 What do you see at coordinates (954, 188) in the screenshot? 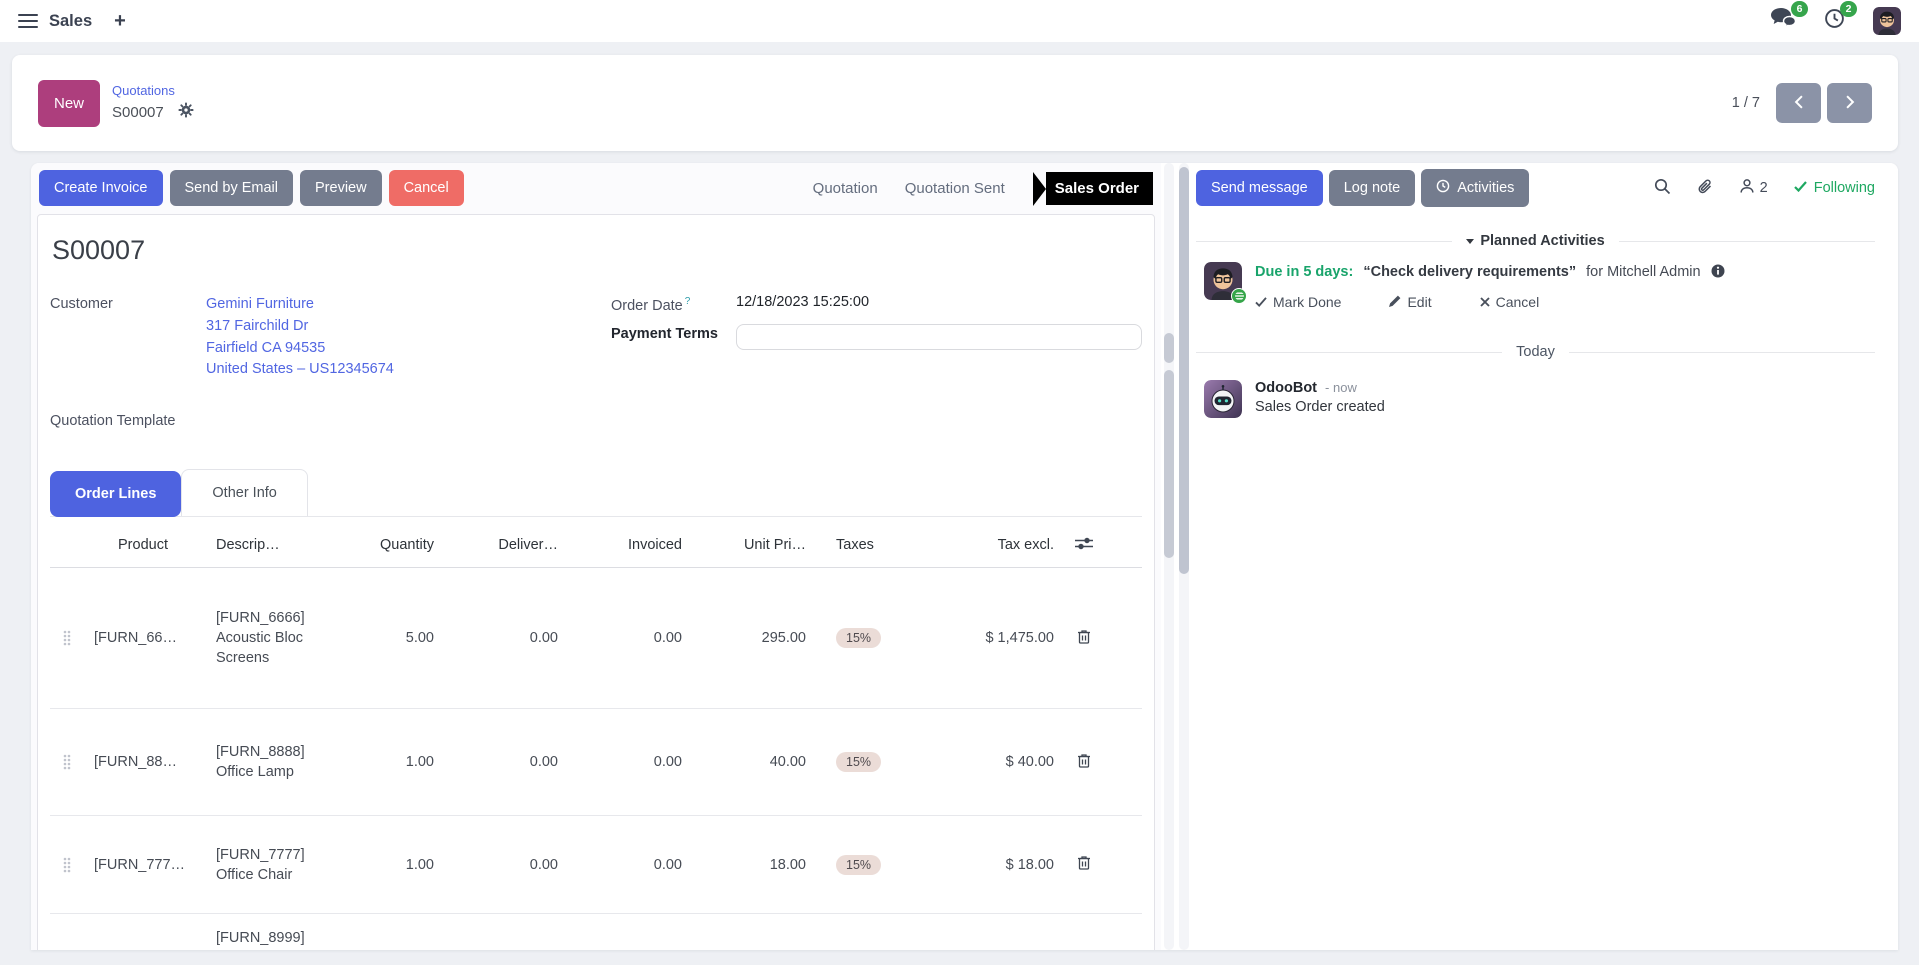
I see `status-quotation-sent: Quotation Sent` at bounding box center [954, 188].